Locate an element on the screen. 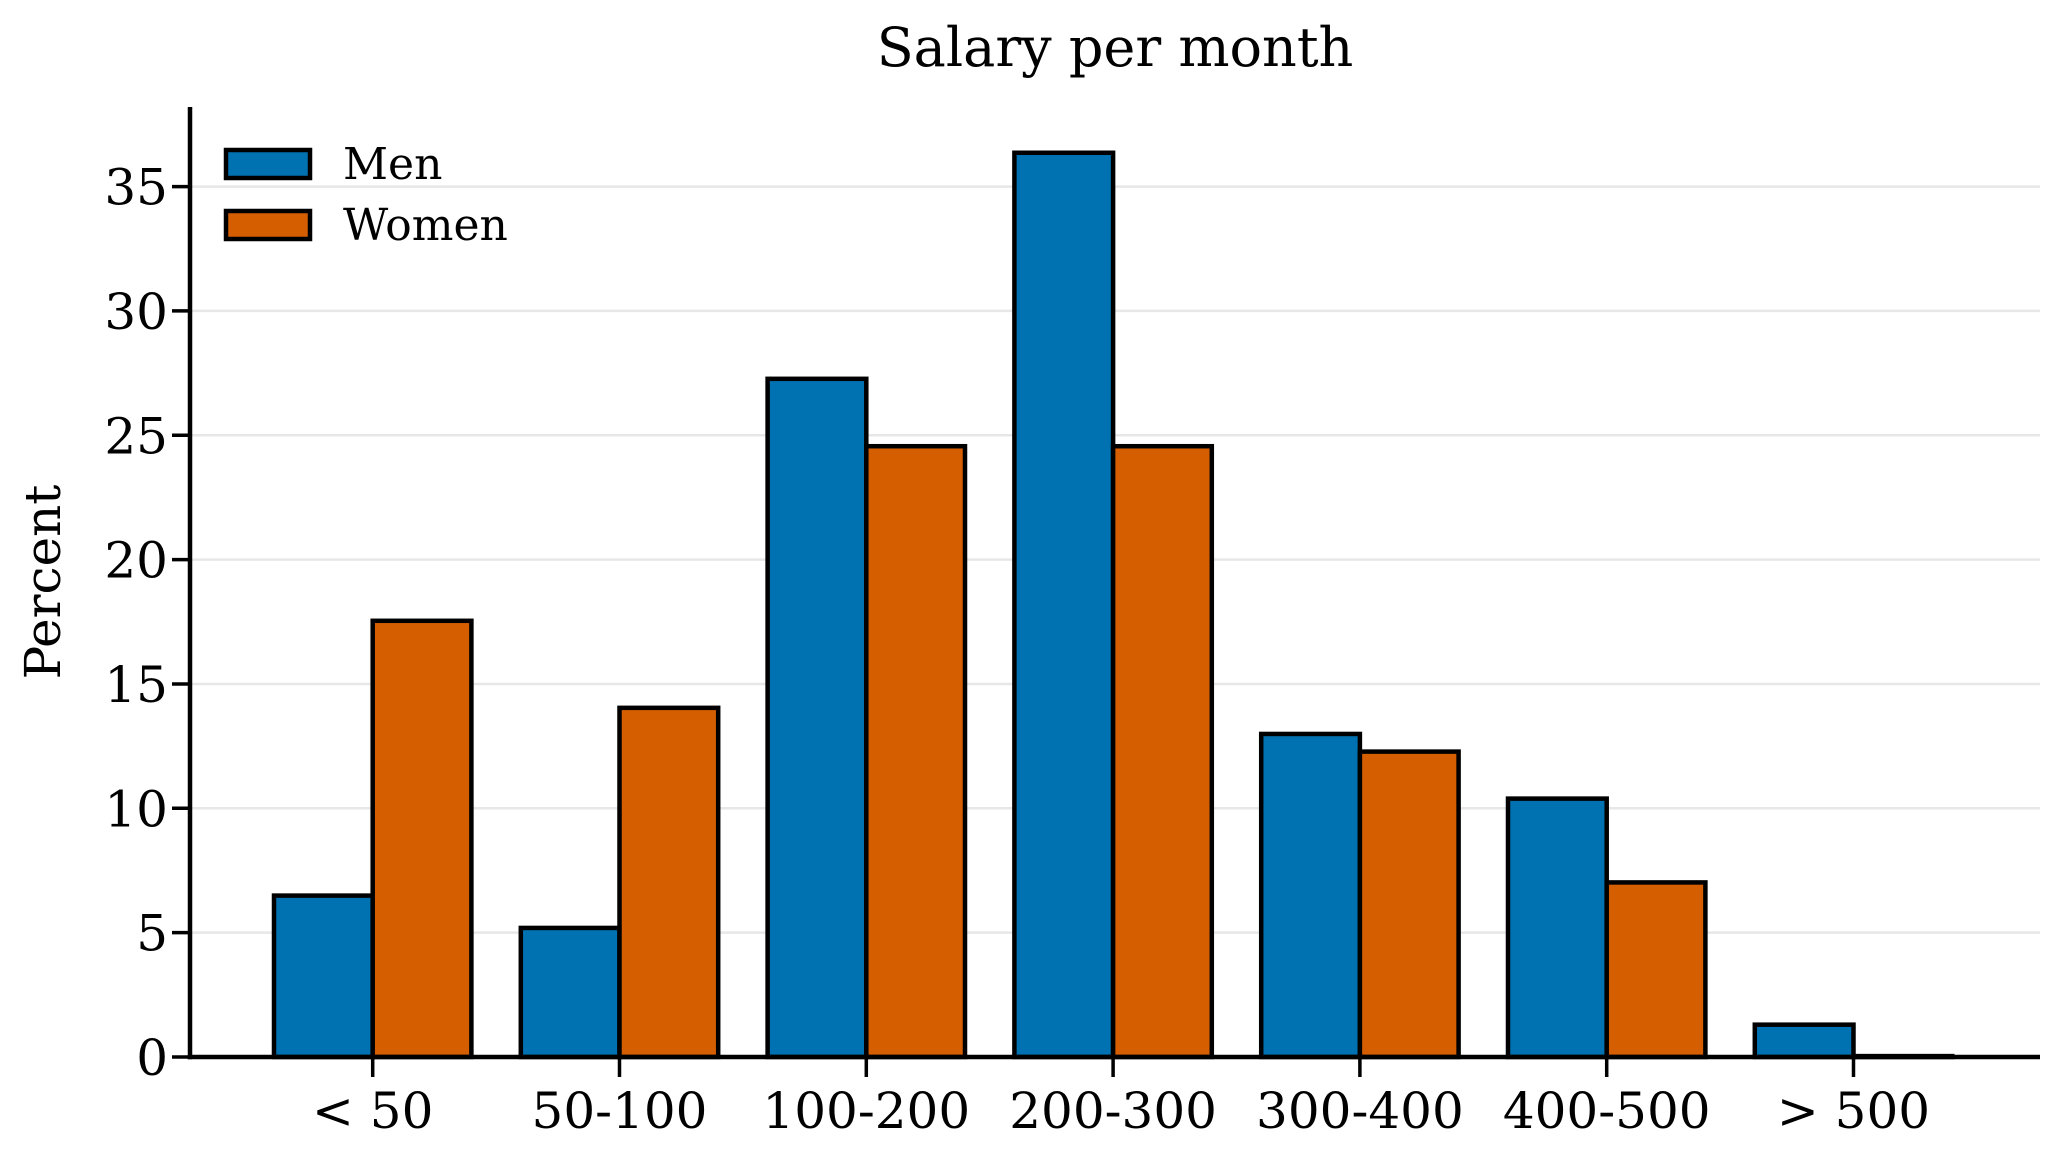  bar-men-< 50 is located at coordinates (323, 976).